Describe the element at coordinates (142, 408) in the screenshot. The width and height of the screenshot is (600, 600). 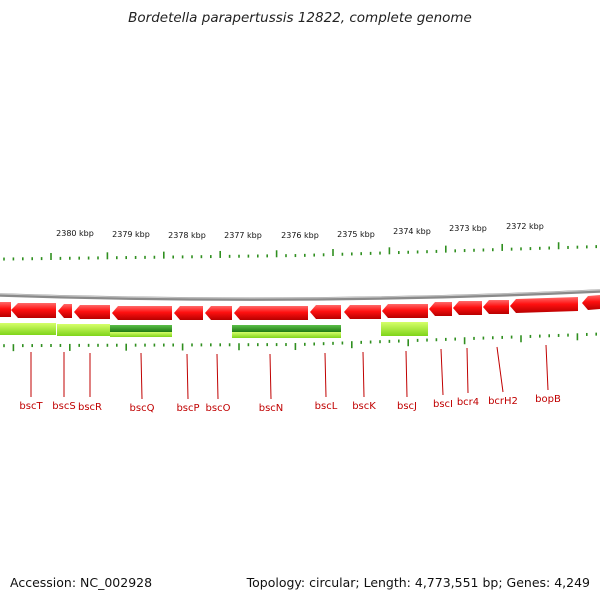
I see `gene-label-bscQ: bscQ` at that location.